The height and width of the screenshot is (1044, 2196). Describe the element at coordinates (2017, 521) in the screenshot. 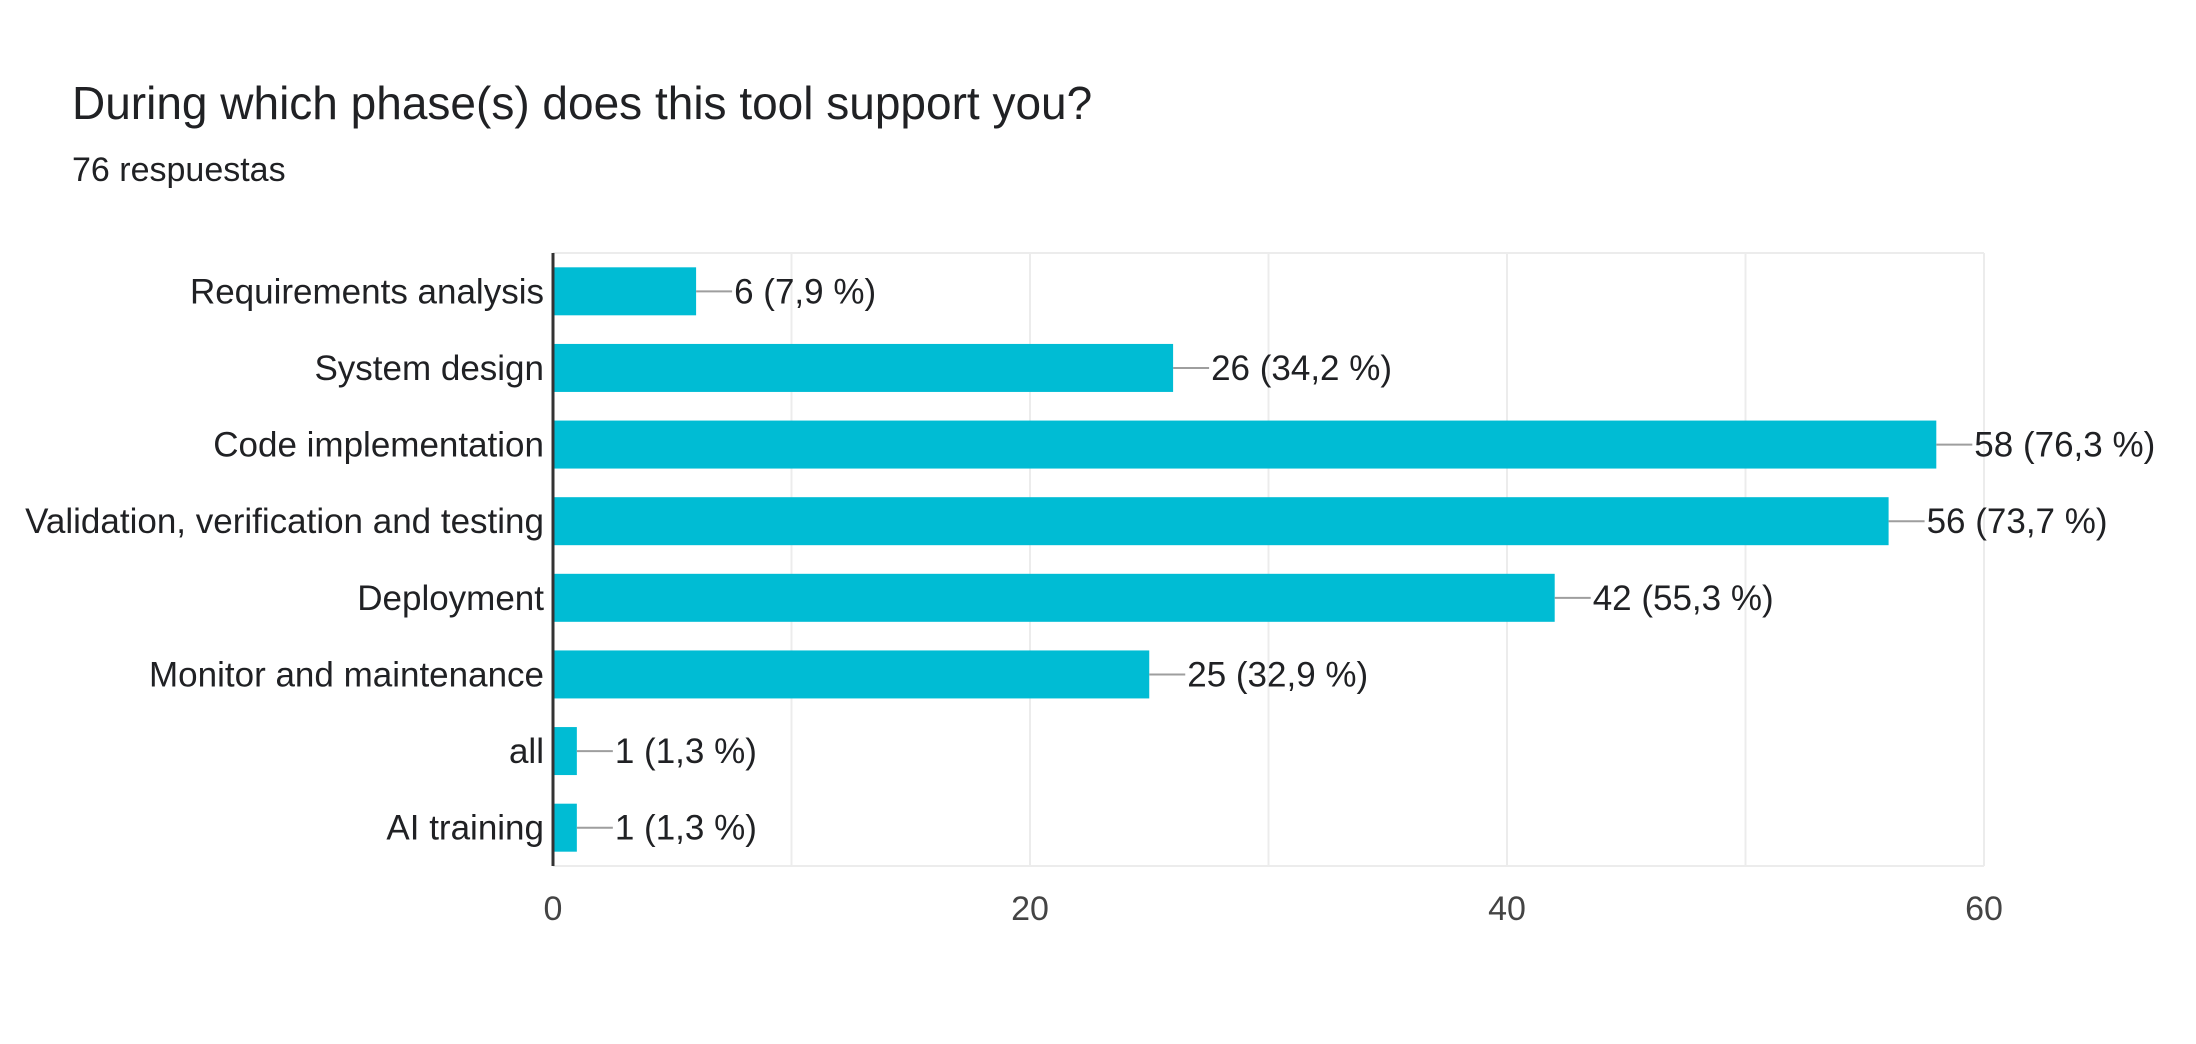

I see `data-label: 56 (73,7 %)` at that location.